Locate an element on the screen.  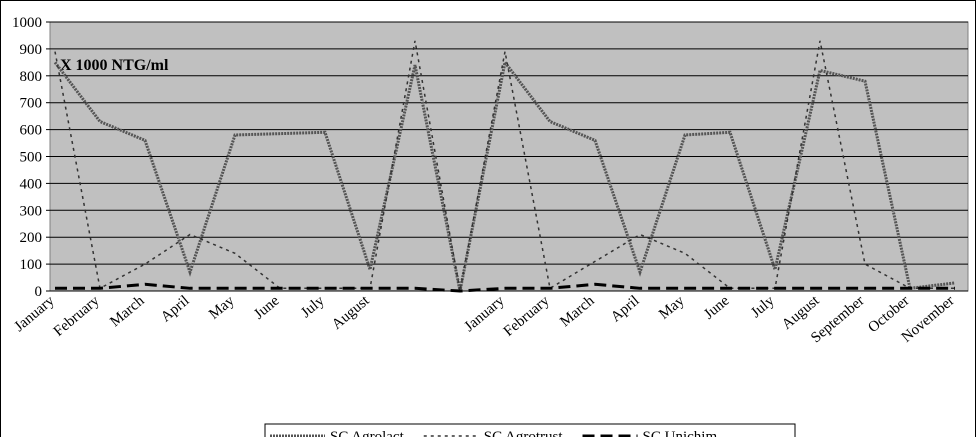
y-tick-label: 600 is located at coordinates (31, 131).